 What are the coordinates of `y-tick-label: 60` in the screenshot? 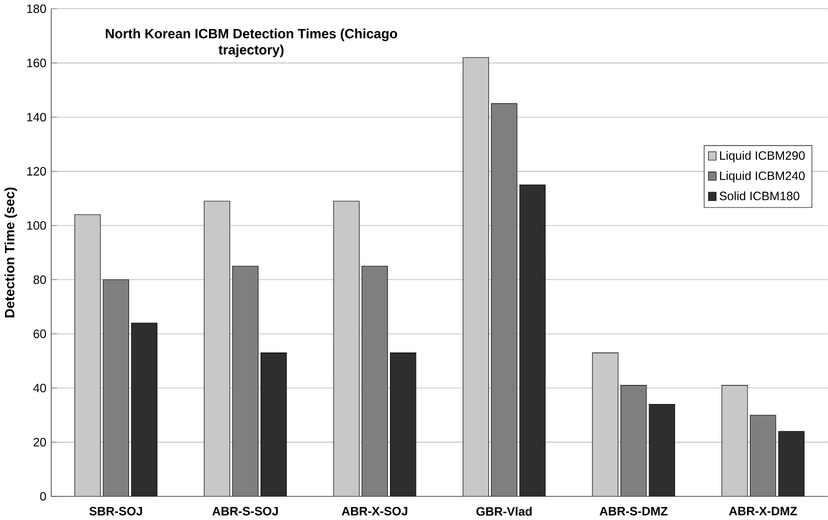 It's located at (40, 333).